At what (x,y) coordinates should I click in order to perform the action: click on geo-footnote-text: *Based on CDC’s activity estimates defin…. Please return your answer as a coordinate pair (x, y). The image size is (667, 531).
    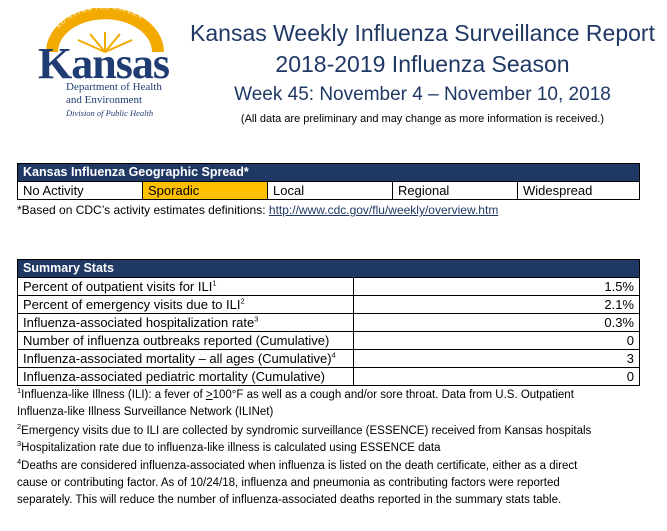
    Looking at the image, I should click on (143, 210).